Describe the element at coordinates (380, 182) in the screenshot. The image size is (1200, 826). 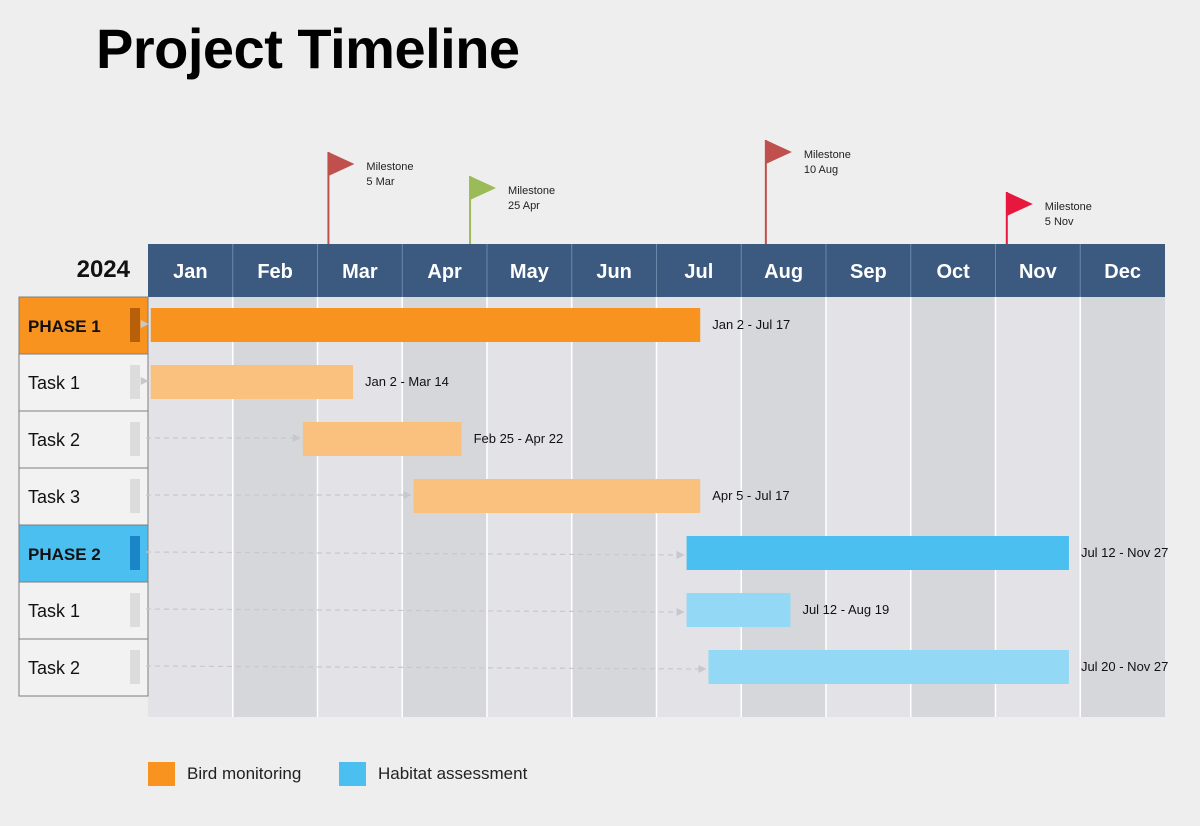
I see `milestone-1-date: 5 Mar` at that location.